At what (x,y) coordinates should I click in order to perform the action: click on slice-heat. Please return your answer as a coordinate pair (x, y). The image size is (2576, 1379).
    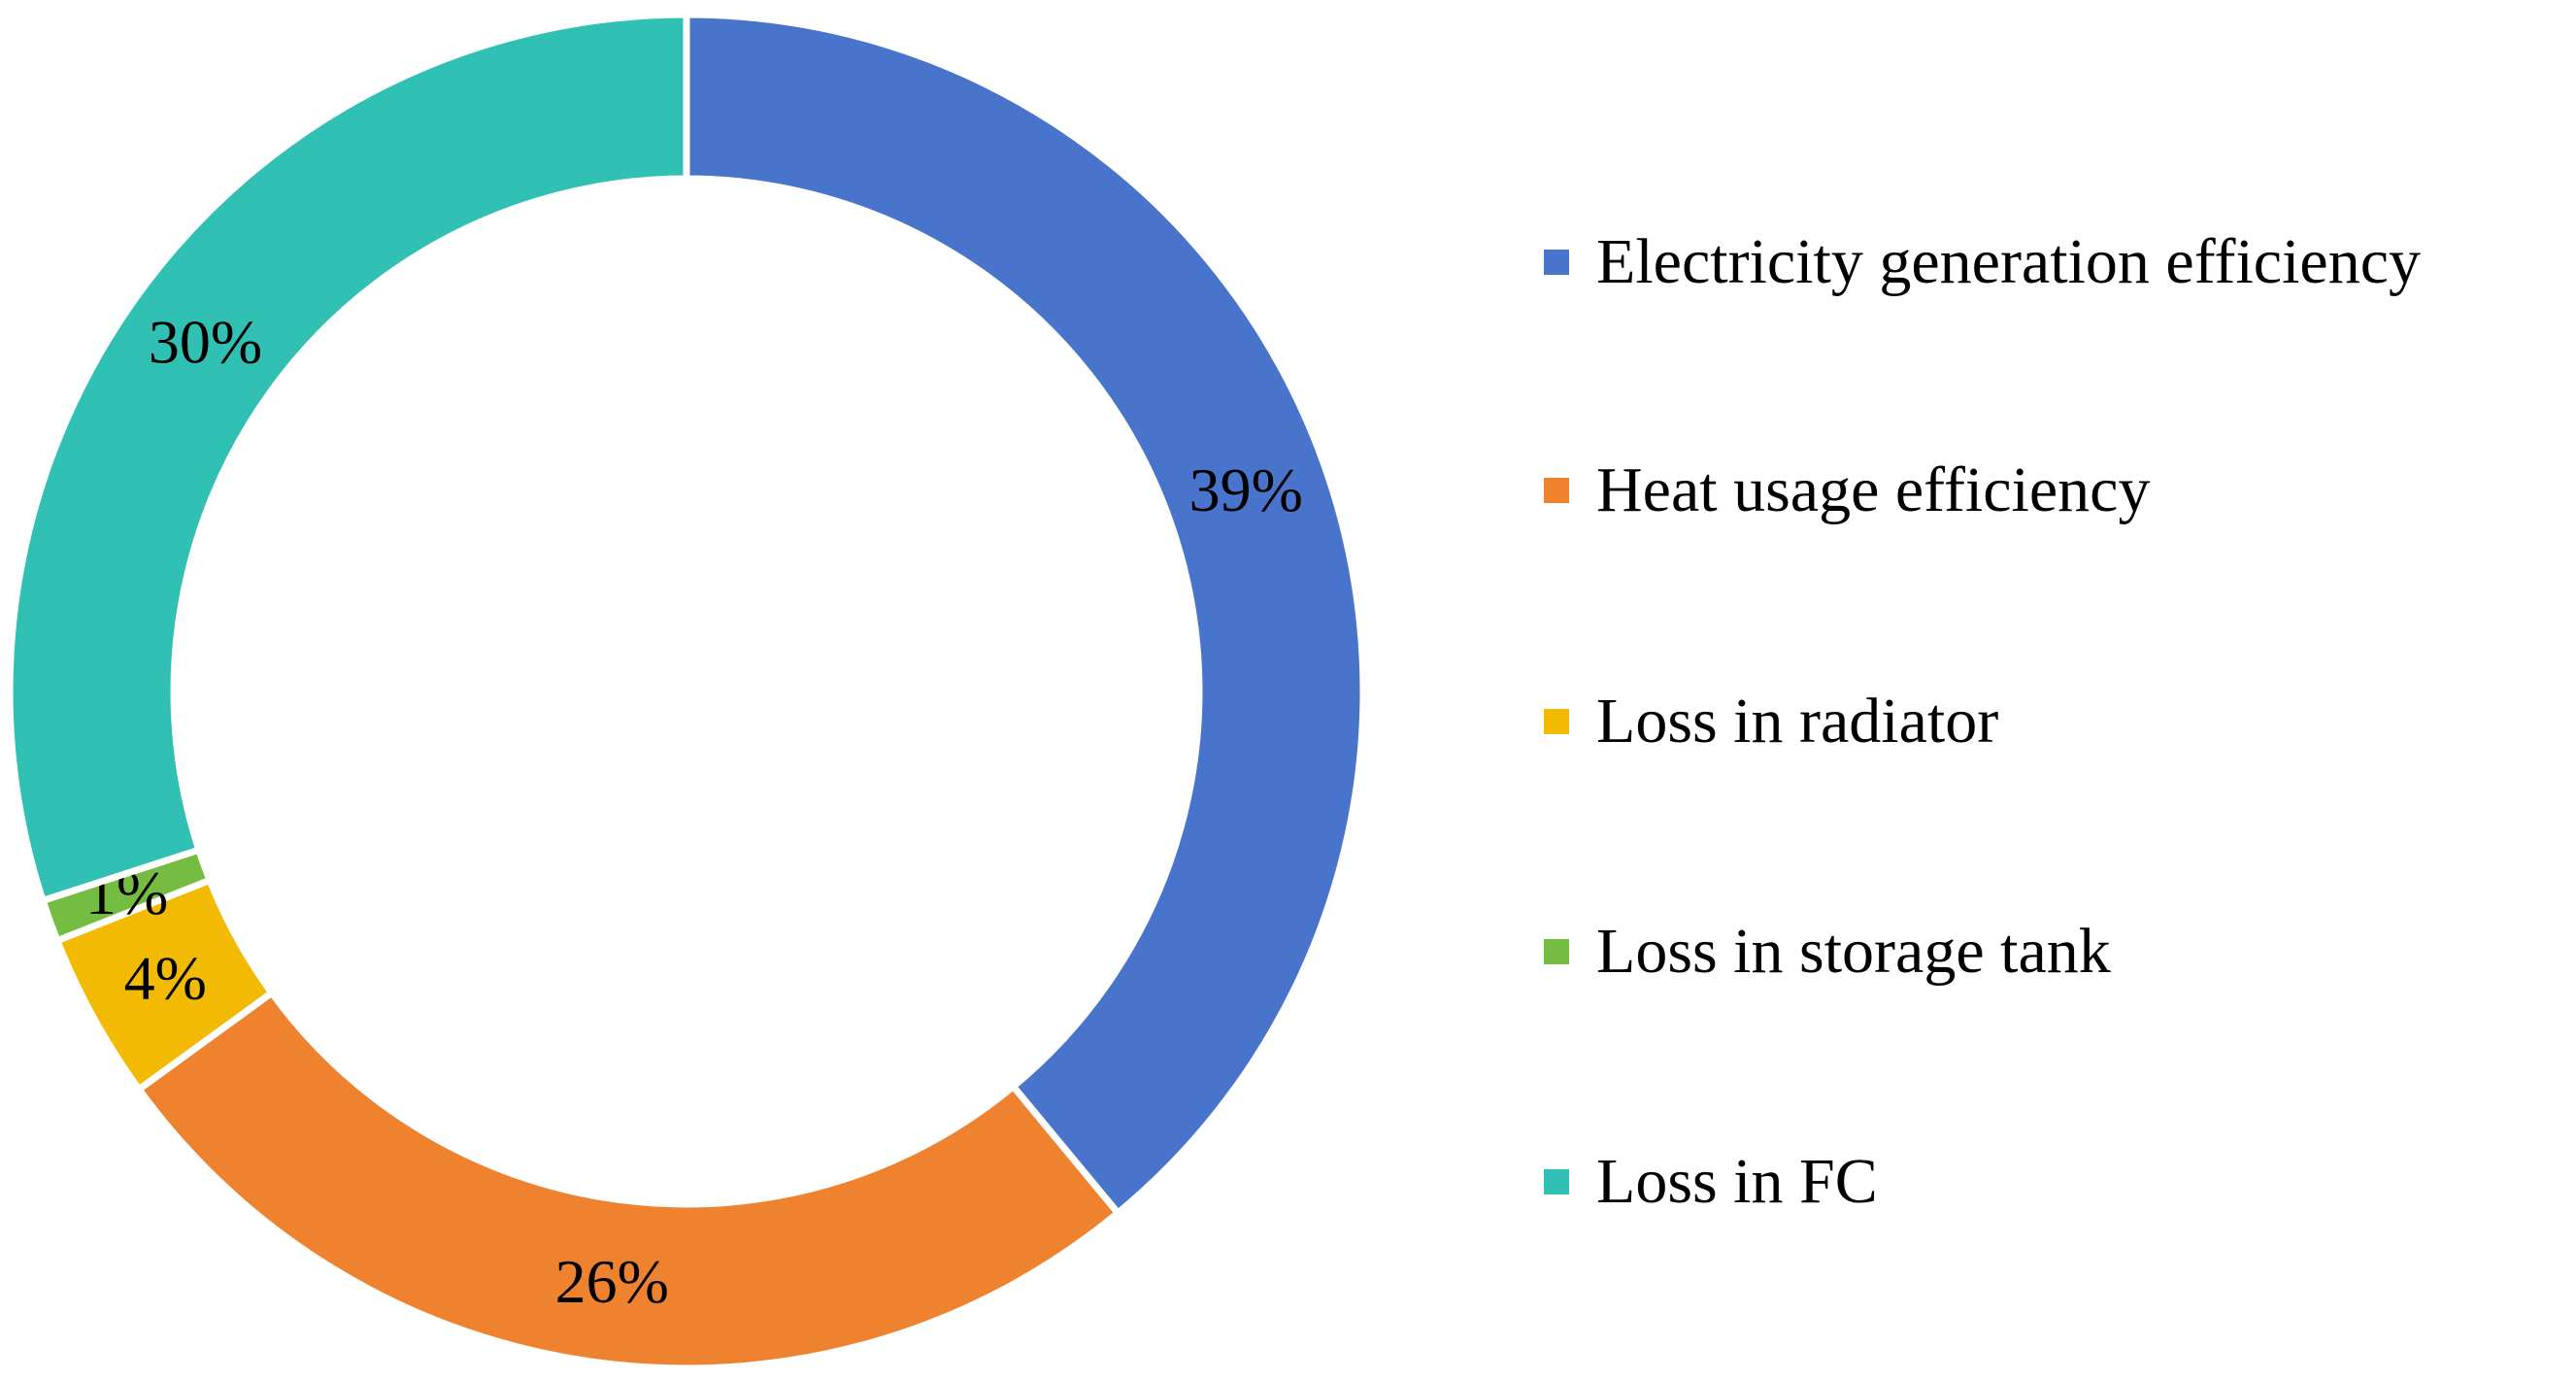
    Looking at the image, I should click on (629, 1180).